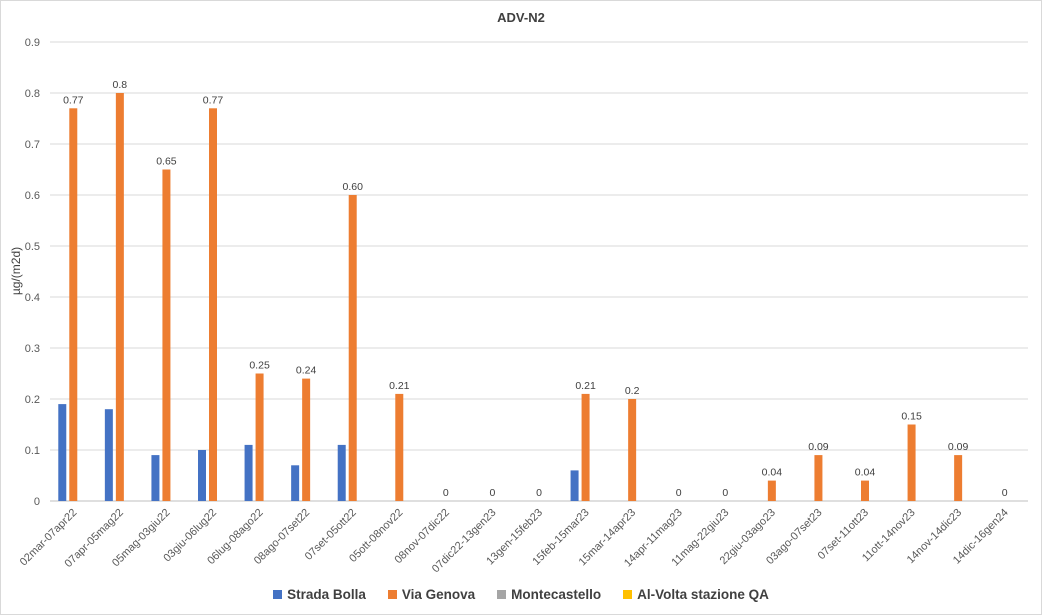 The width and height of the screenshot is (1042, 615). I want to click on legend-label: Via Genova, so click(438, 594).